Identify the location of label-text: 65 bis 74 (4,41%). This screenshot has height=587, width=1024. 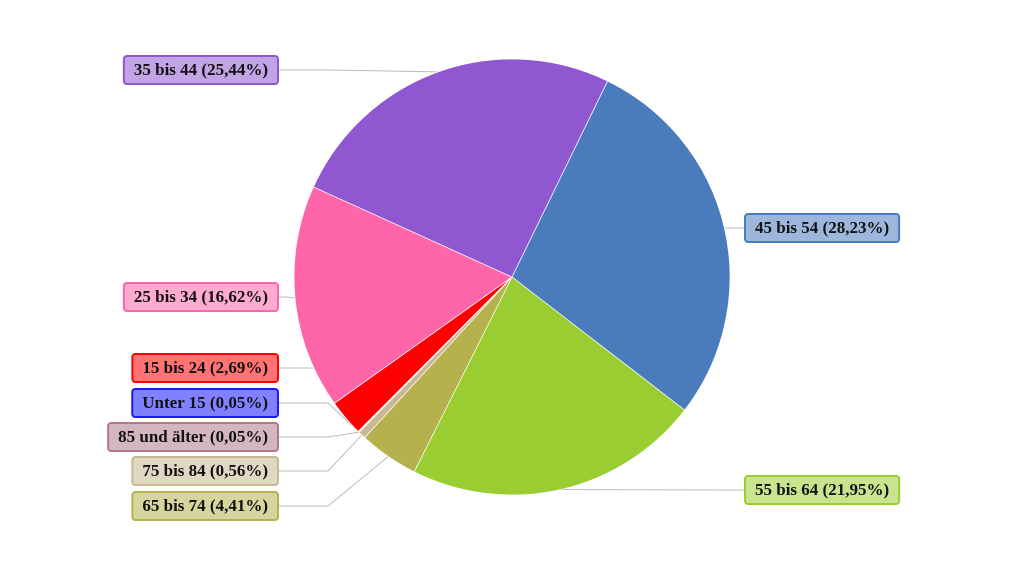
(205, 505).